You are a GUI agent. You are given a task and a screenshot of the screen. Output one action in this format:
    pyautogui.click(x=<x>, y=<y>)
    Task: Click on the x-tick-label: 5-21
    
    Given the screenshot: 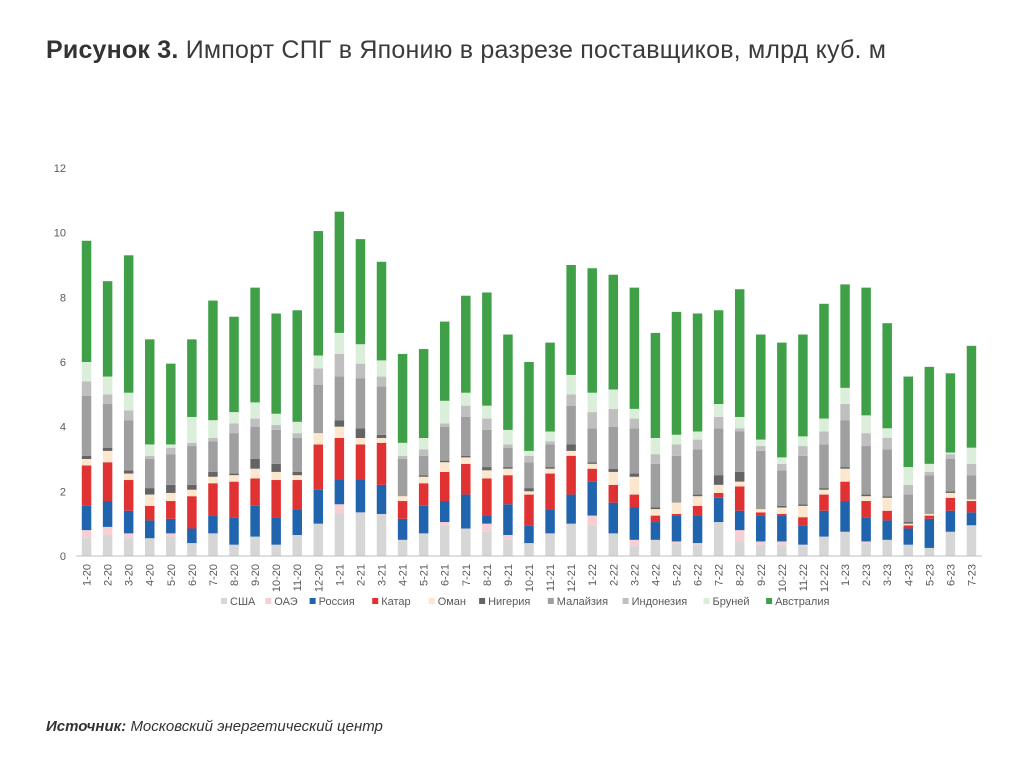 What is the action you would take?
    pyautogui.click(x=425, y=575)
    